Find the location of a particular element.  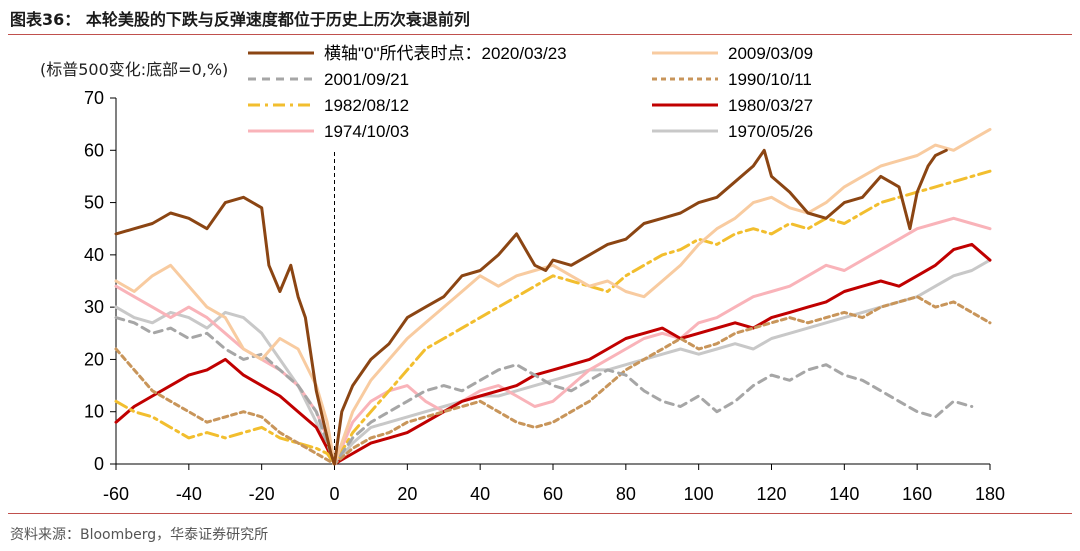

legend-label-5: 1980/03/27 is located at coordinates (770, 105).